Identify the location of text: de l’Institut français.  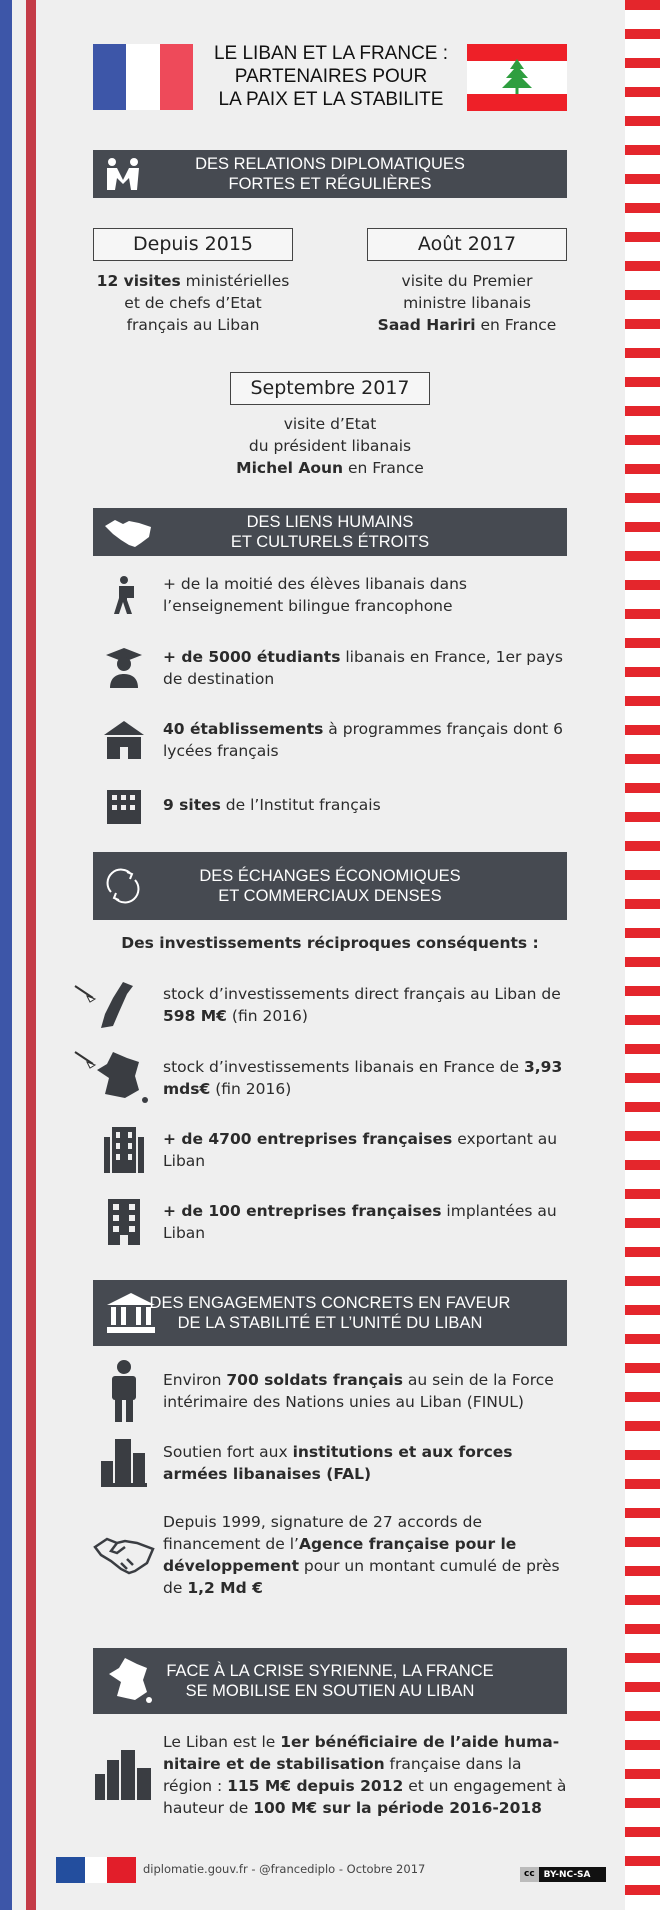
(300, 805).